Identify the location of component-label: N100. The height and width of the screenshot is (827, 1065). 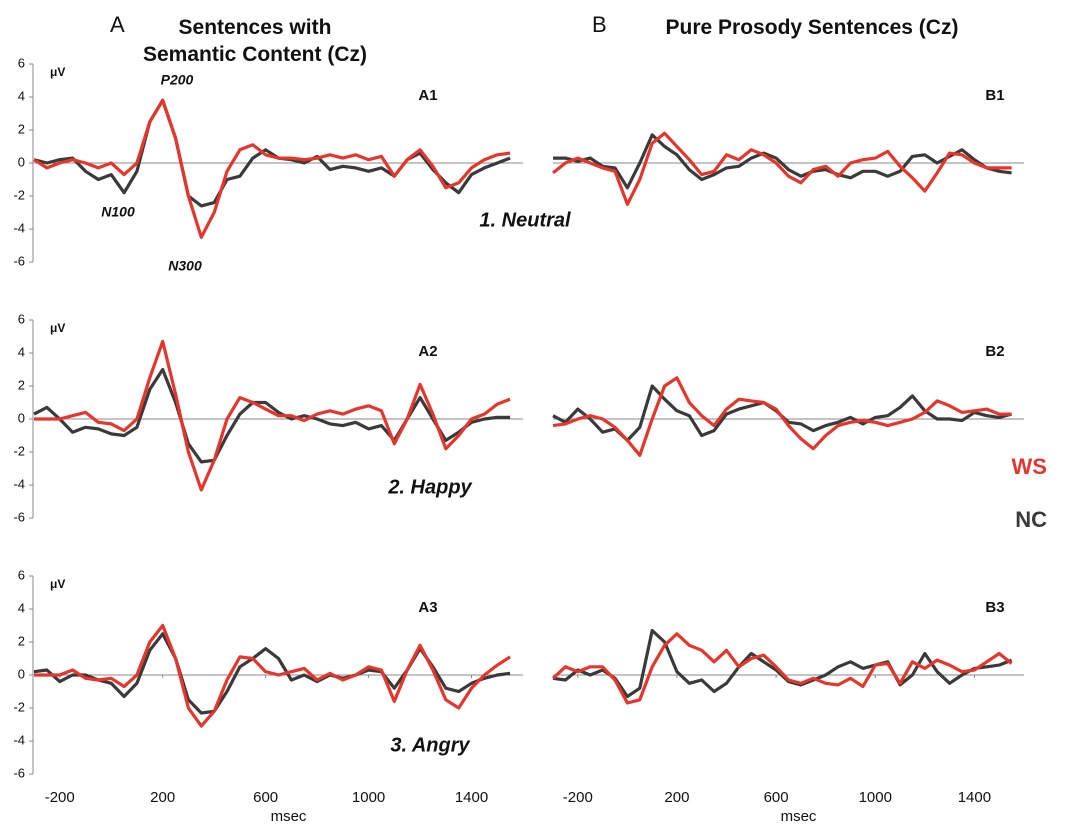
(118, 212).